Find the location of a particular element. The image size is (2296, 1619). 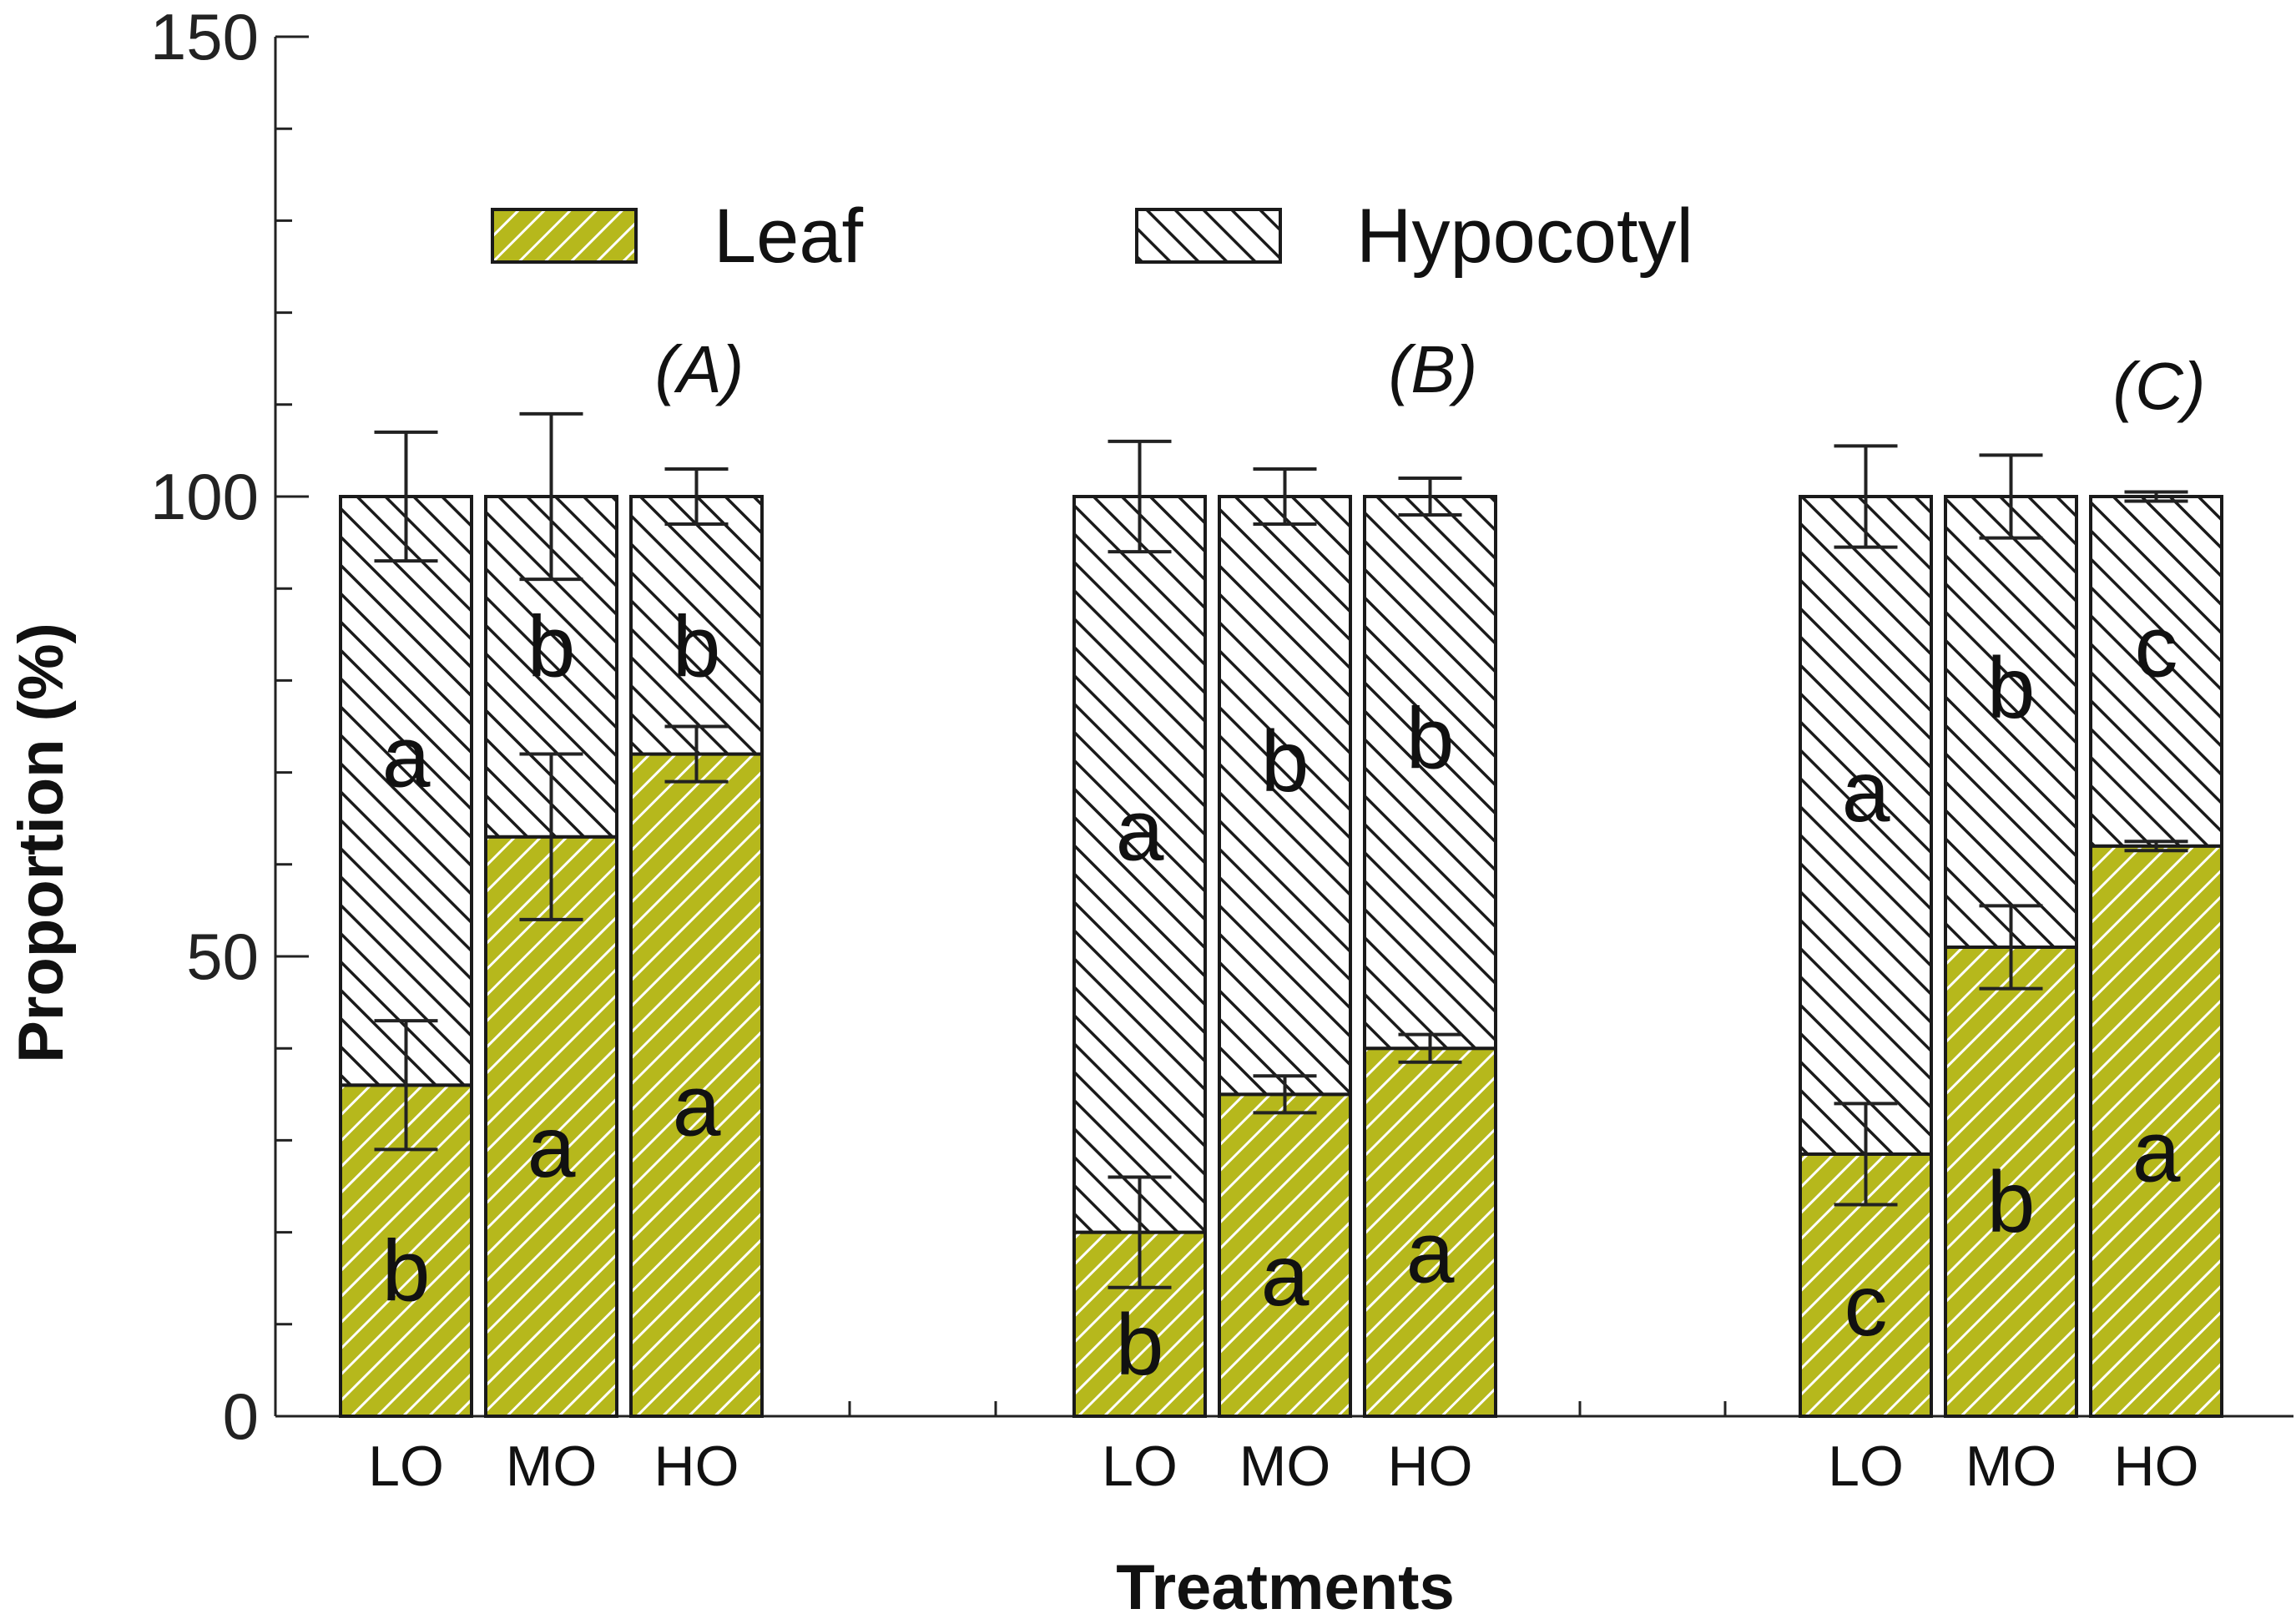

y-tick-label: 0 is located at coordinates (241, 1416).